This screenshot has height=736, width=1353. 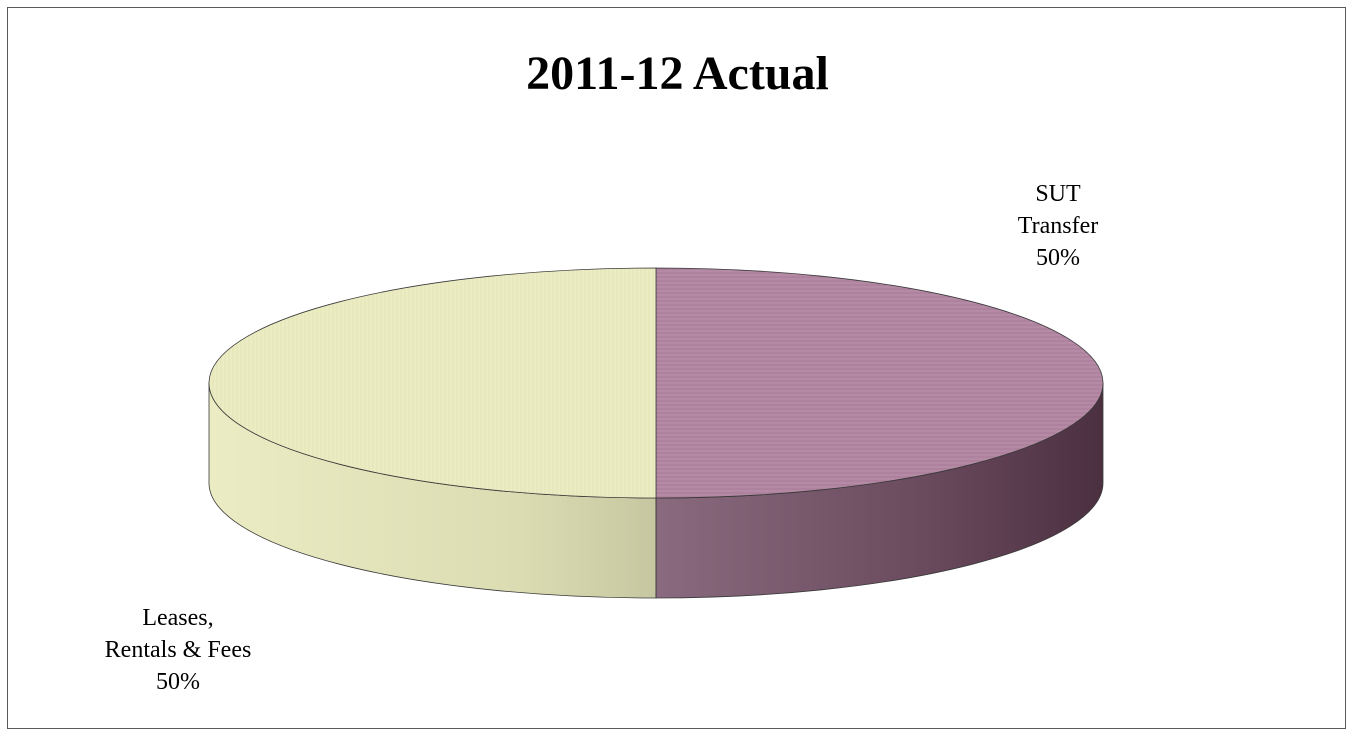 I want to click on slice-sut-transfer, so click(x=879, y=383).